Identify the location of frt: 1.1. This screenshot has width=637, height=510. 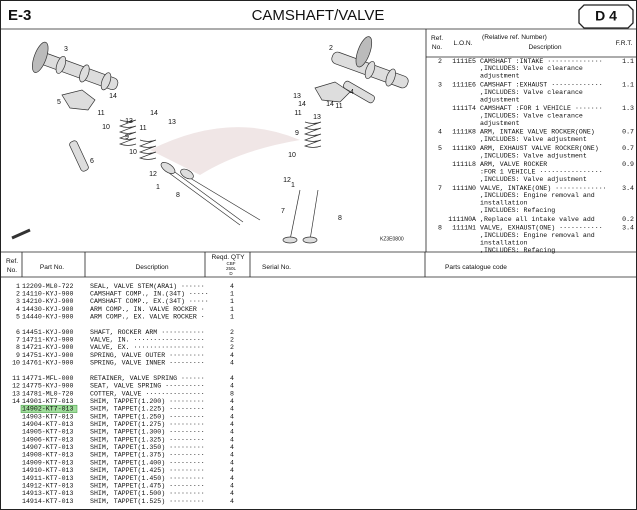
(628, 84).